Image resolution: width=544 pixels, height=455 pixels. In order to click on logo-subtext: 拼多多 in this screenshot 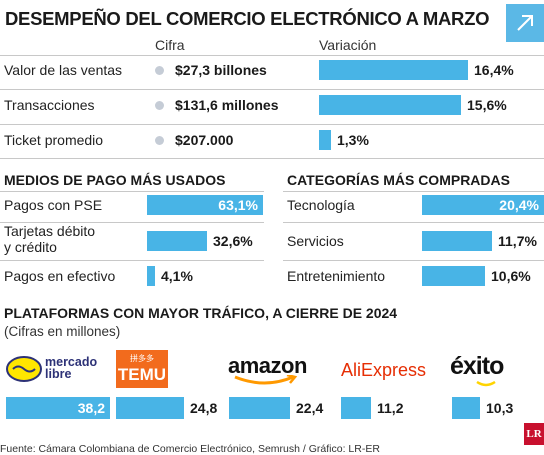, I will do `click(142, 358)`.